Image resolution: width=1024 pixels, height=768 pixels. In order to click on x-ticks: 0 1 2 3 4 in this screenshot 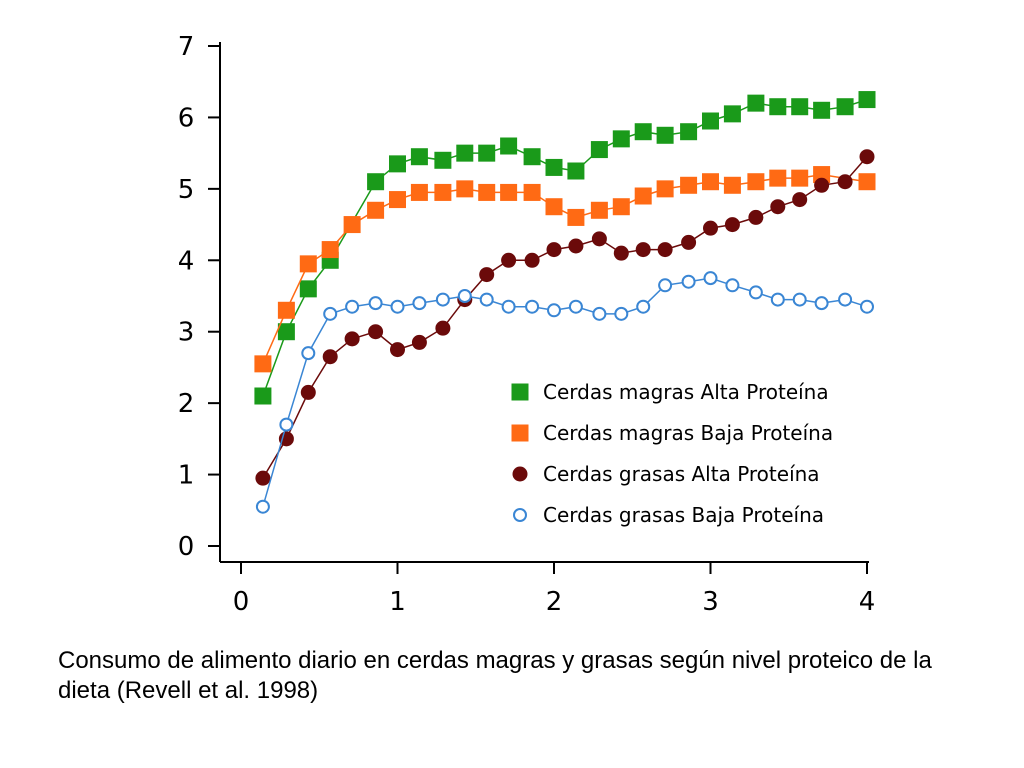, I will do `click(554, 589)`.